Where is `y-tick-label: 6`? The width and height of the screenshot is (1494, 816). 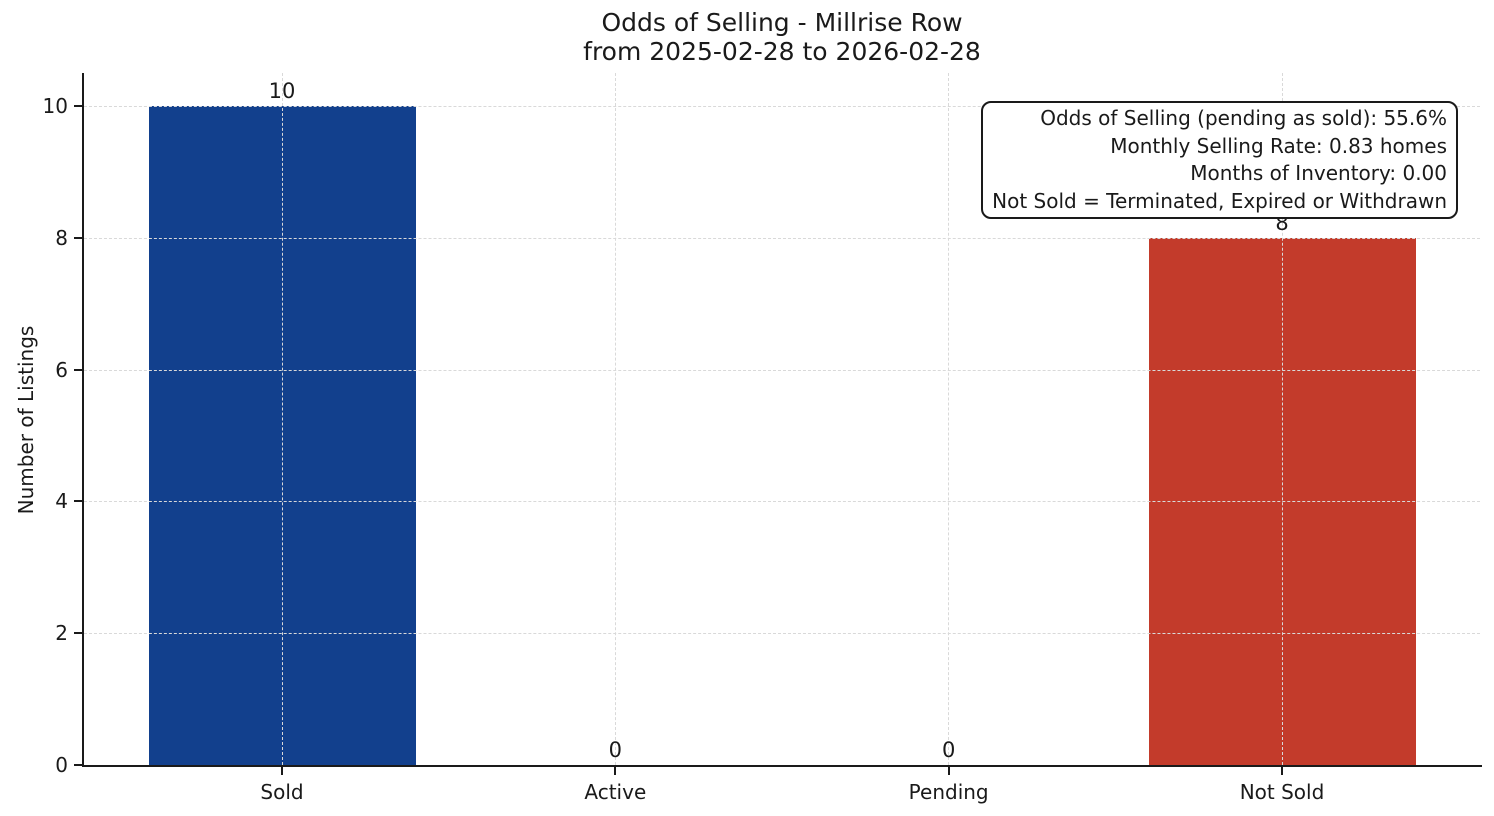 y-tick-label: 6 is located at coordinates (61, 369).